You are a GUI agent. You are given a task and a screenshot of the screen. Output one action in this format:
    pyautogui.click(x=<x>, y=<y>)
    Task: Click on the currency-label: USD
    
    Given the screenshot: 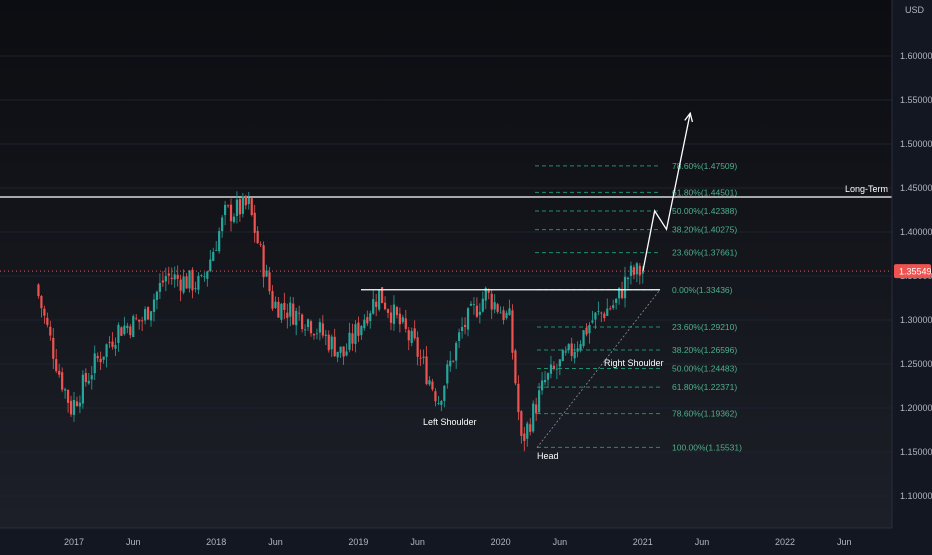 What is the action you would take?
    pyautogui.click(x=915, y=10)
    